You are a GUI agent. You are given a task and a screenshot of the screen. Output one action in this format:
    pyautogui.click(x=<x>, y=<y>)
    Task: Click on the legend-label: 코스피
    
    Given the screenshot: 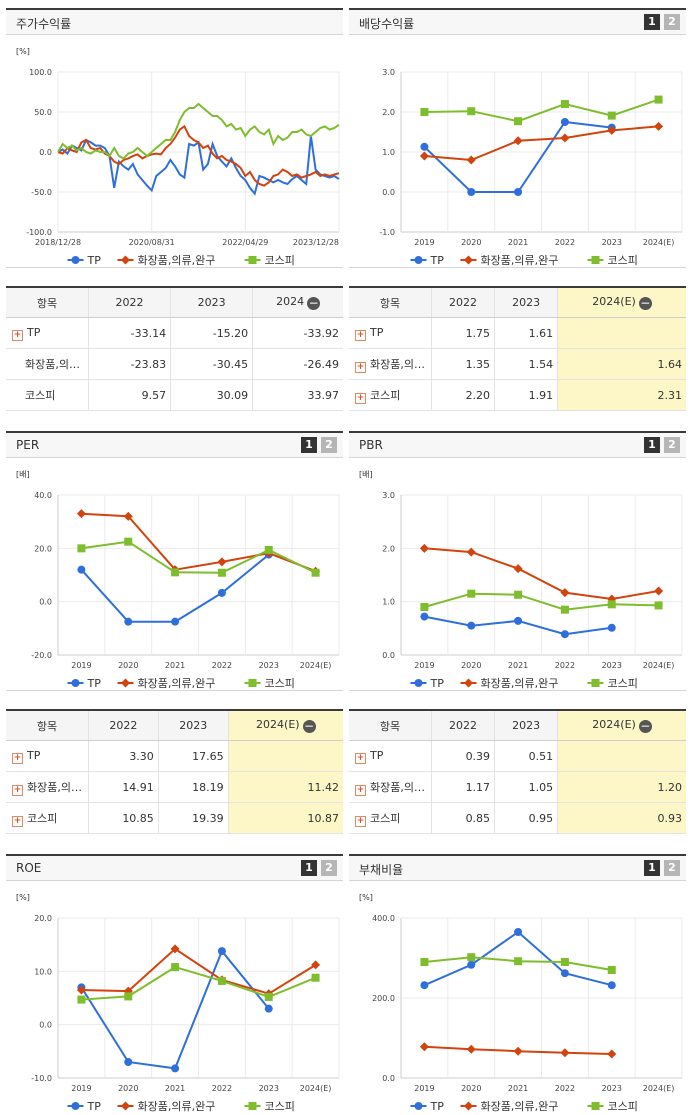 What is the action you would take?
    pyautogui.click(x=623, y=683)
    